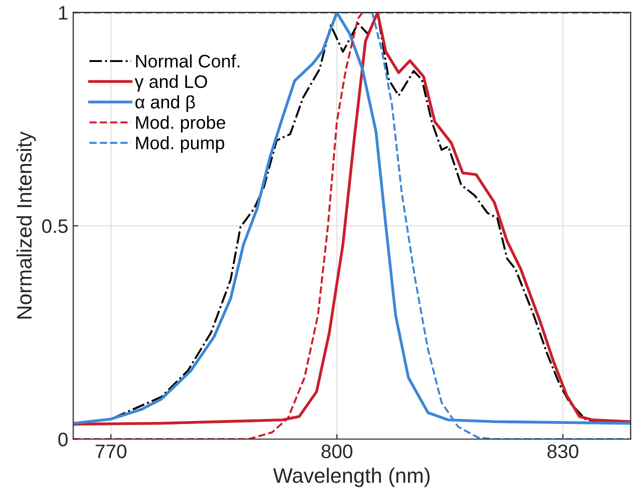 The width and height of the screenshot is (637, 499). Describe the element at coordinates (562, 451) in the screenshot. I see `x-tick-label: 830` at that location.